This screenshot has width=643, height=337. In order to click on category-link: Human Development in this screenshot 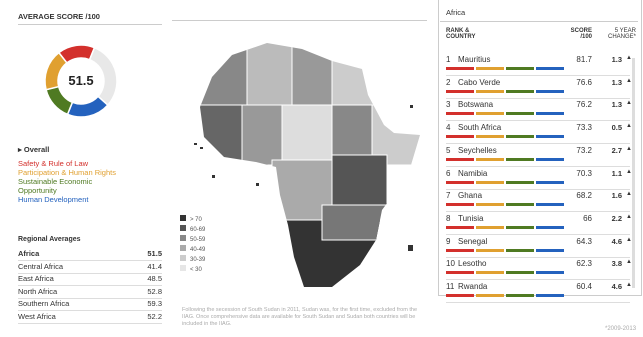, I will do `click(53, 199)`.